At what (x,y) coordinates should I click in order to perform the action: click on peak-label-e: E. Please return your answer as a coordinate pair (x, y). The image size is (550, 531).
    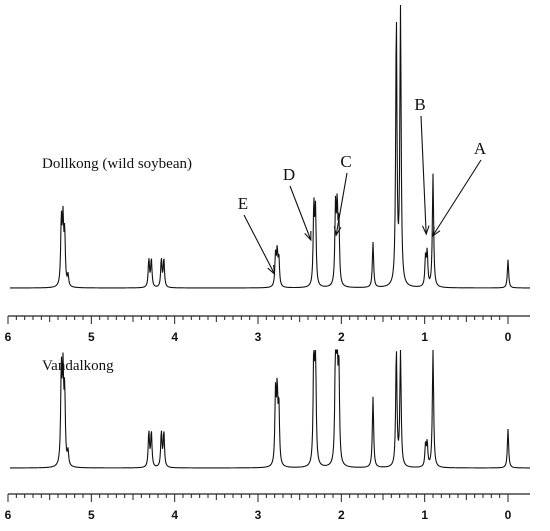
    Looking at the image, I should click on (243, 203).